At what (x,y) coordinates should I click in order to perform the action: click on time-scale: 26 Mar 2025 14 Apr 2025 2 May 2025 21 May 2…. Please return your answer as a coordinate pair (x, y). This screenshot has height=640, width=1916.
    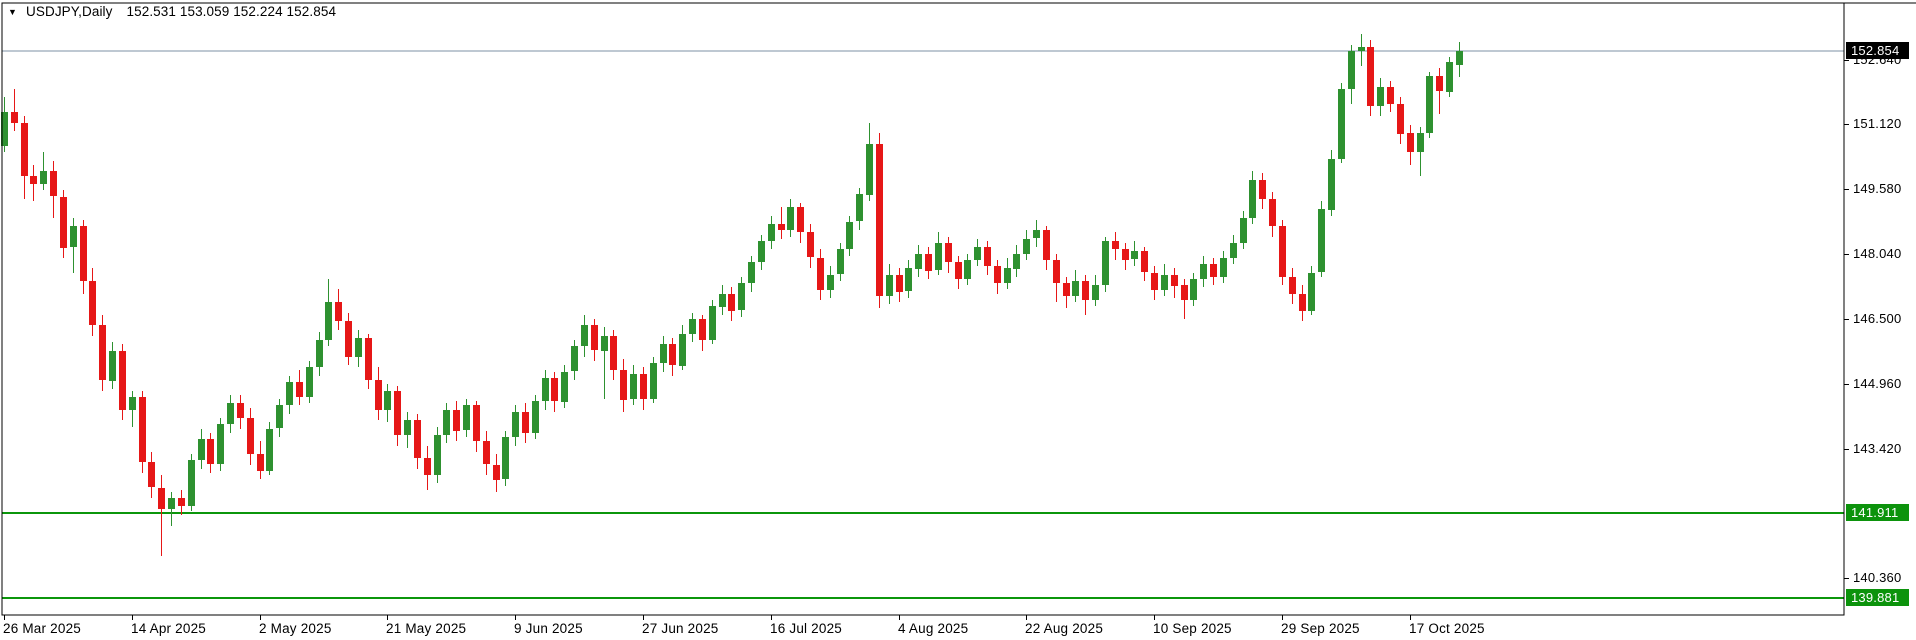
    Looking at the image, I should click on (922, 627).